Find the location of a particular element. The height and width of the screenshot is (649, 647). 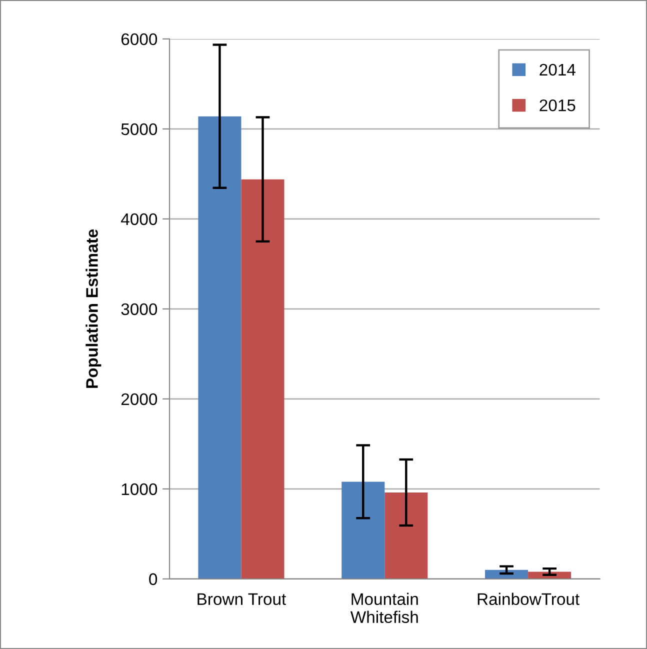

y-axis-title: Population Estimate is located at coordinates (94, 308).